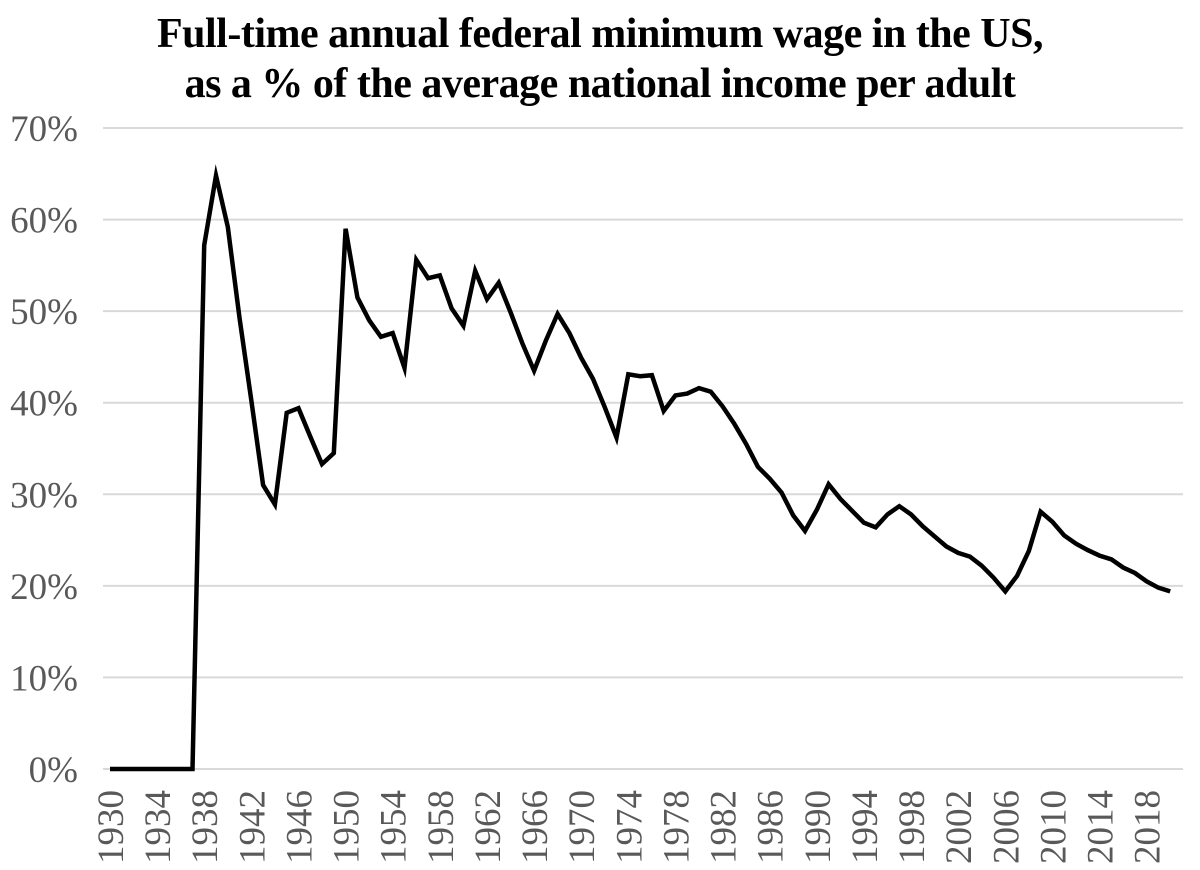 The width and height of the screenshot is (1200, 870). I want to click on y-axis-tick-label: 70%, so click(44, 129).